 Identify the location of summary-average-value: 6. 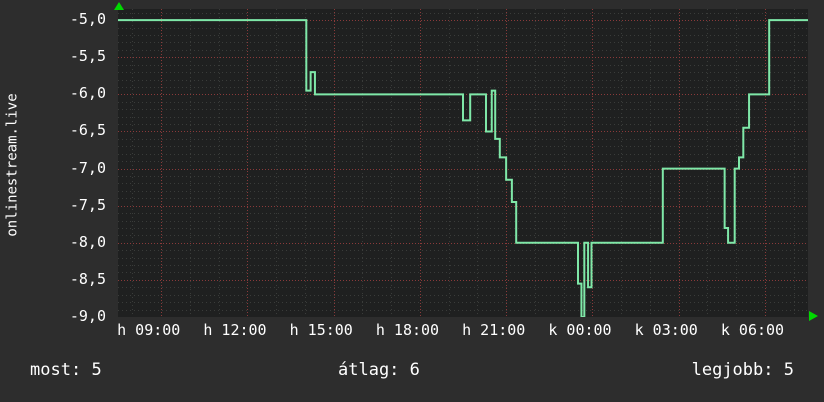
(414, 370).